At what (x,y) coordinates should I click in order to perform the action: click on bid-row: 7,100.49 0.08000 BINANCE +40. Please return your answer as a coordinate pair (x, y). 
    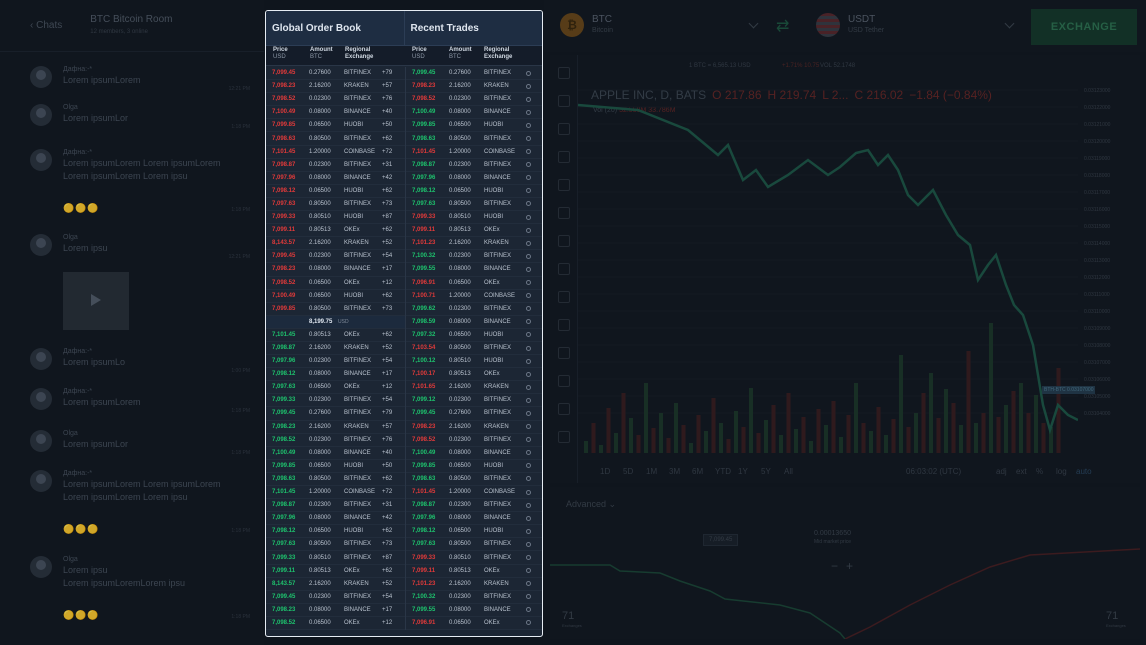
    Looking at the image, I should click on (335, 453).